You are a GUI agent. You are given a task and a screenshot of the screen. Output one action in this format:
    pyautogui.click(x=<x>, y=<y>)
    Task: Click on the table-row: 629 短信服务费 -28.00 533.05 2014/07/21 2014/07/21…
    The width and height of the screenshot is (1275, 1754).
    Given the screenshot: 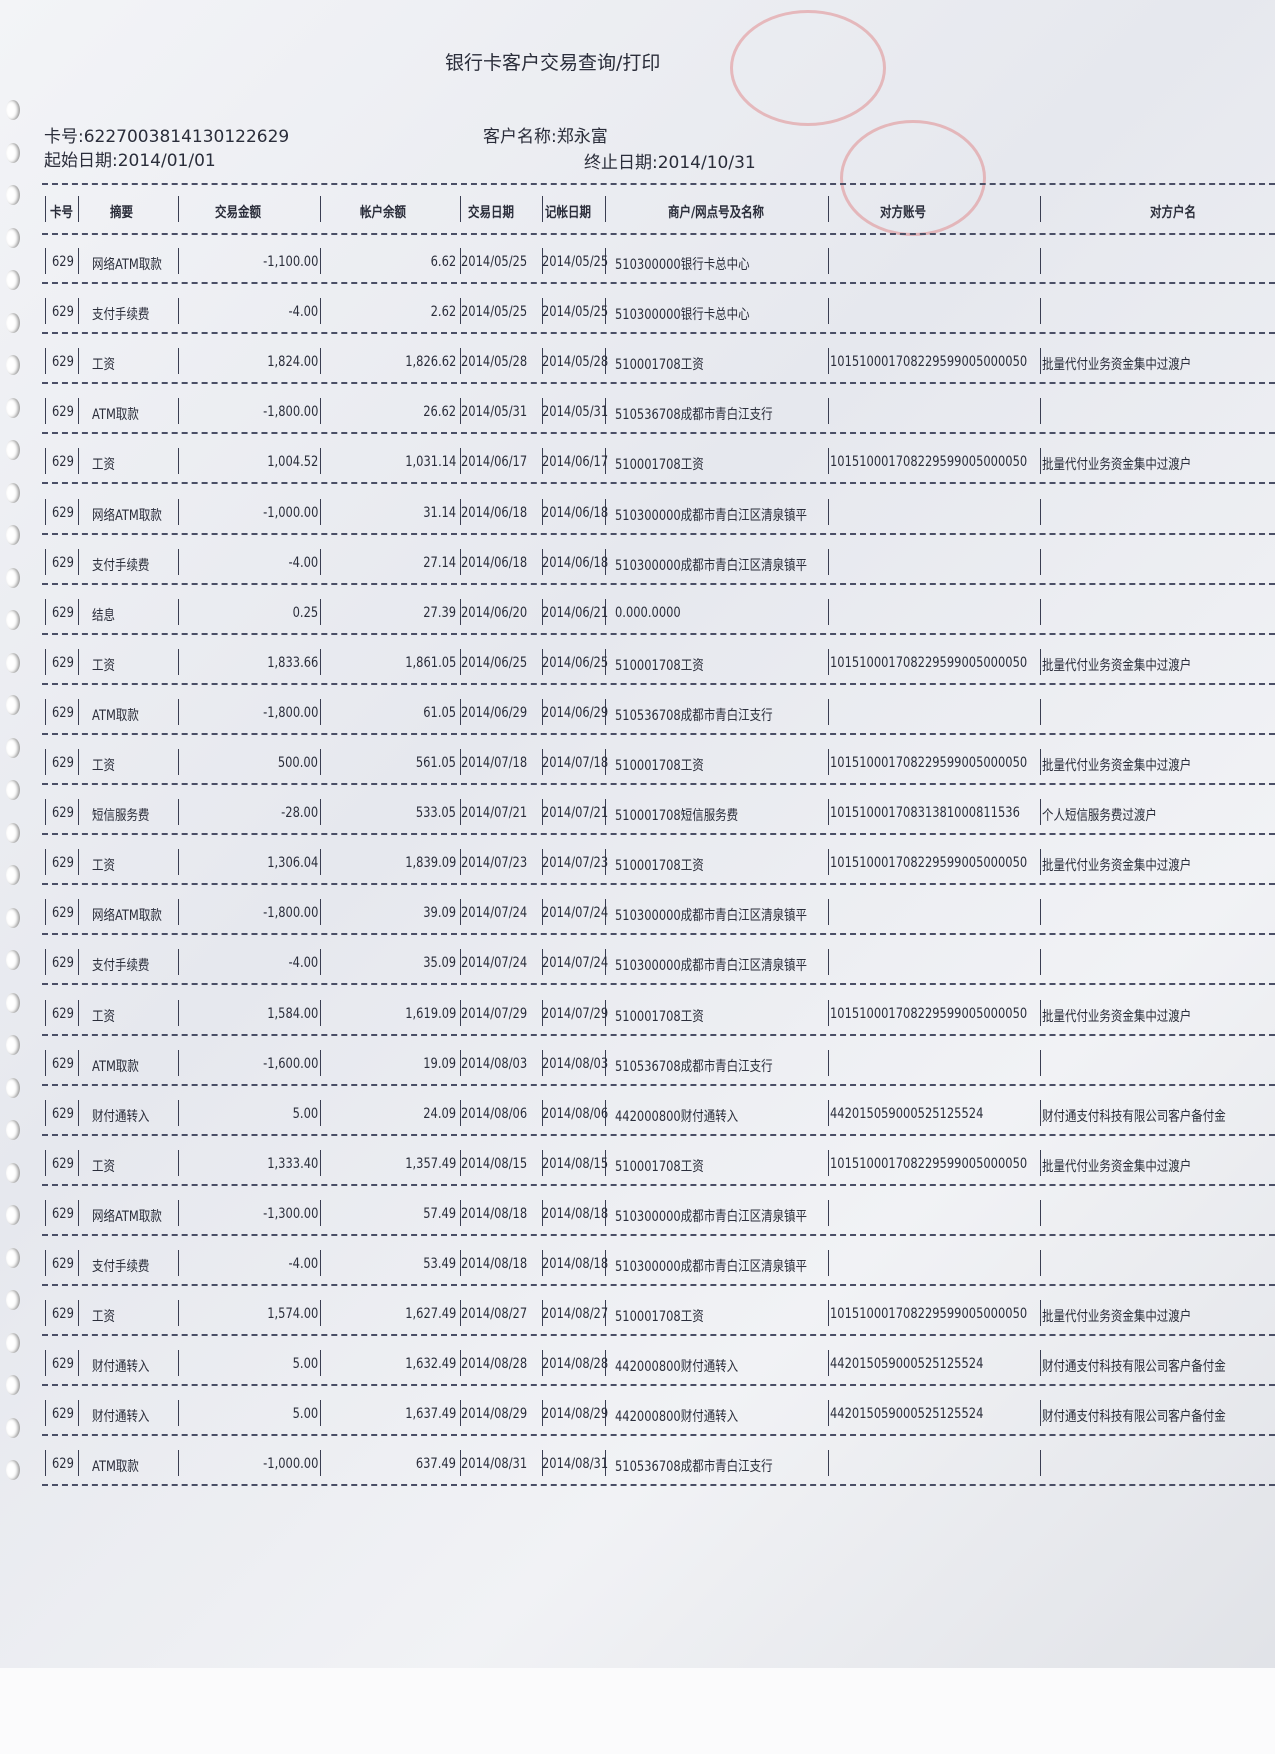 What is the action you would take?
    pyautogui.click(x=637, y=814)
    